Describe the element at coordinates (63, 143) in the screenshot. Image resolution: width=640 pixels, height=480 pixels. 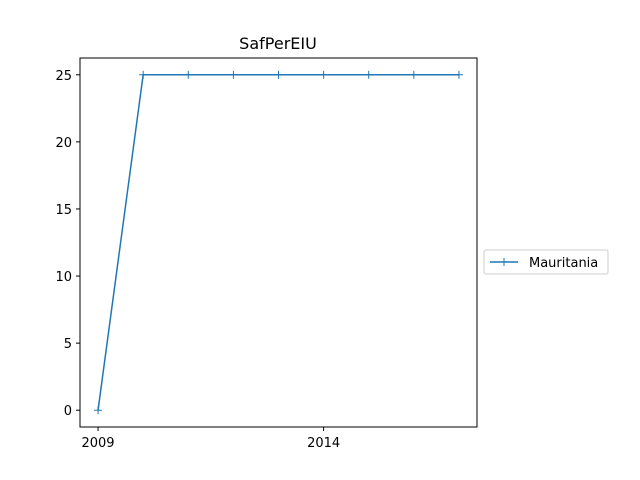
I see `y-tick-label: 20` at that location.